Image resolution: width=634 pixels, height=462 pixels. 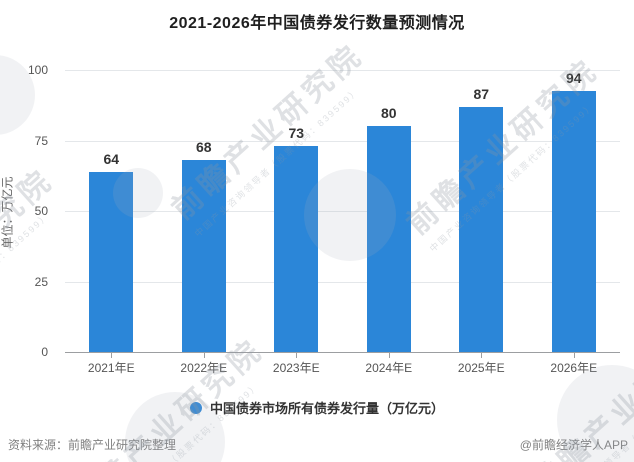 I want to click on x-axis-labels: 2021年E 2022年E 2023年E 2024年E 2025年E 2026年E, so click(x=342, y=367).